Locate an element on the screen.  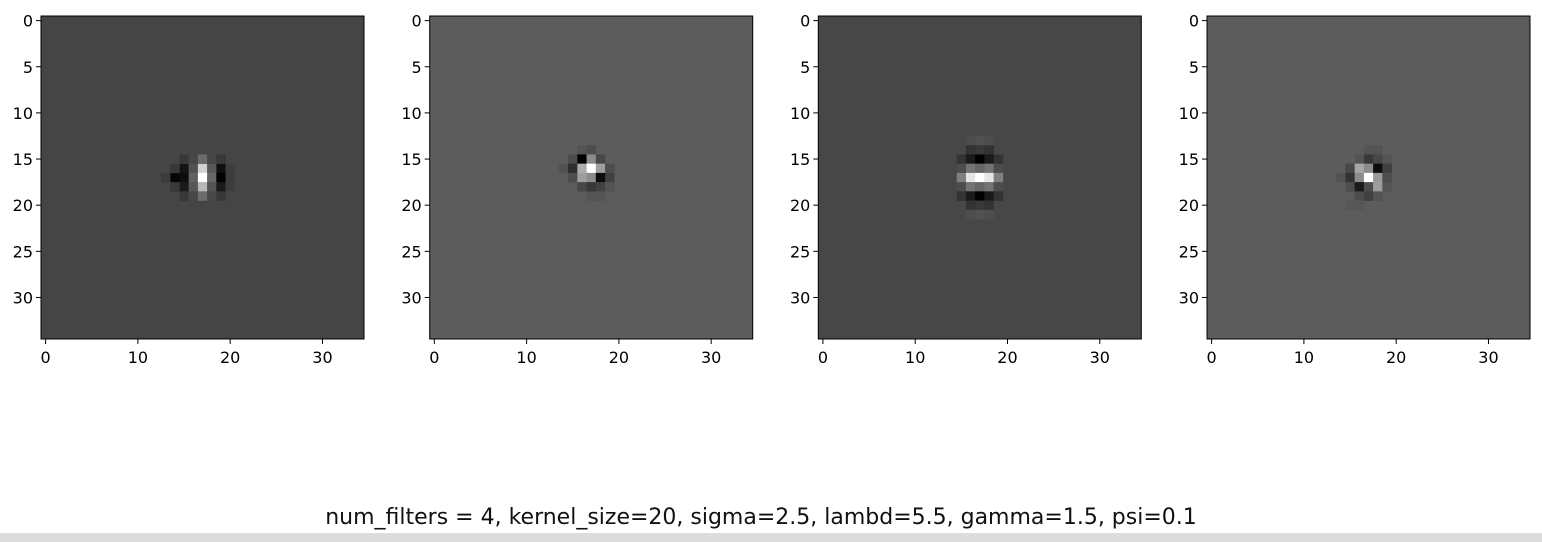
heatmap-panel-2: 0 10 20 30 0 5 10 15 20 25 30 is located at coordinates (577, 189).